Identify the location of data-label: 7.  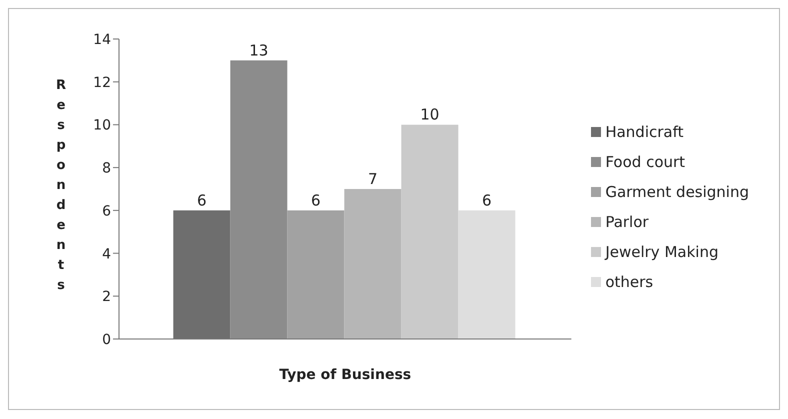
(373, 179).